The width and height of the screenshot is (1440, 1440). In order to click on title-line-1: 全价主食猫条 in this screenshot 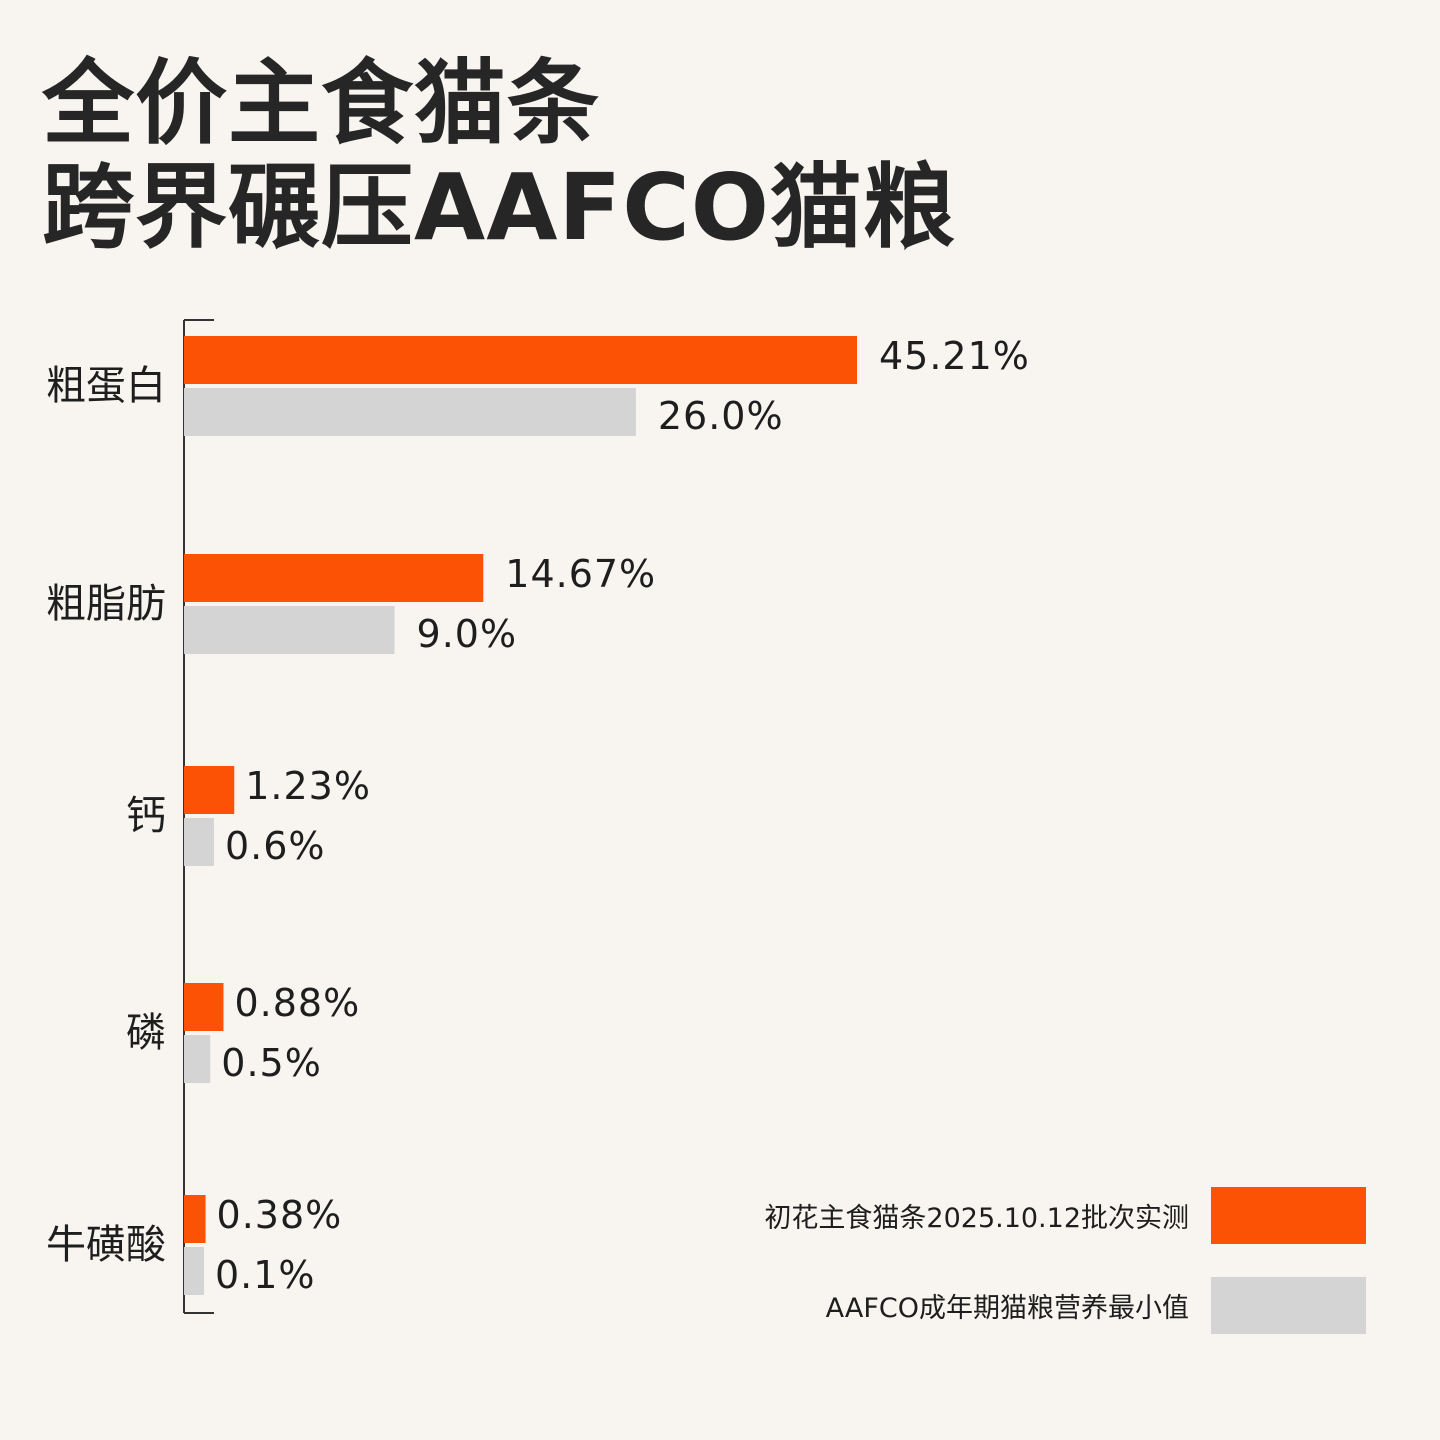, I will do `click(321, 103)`.